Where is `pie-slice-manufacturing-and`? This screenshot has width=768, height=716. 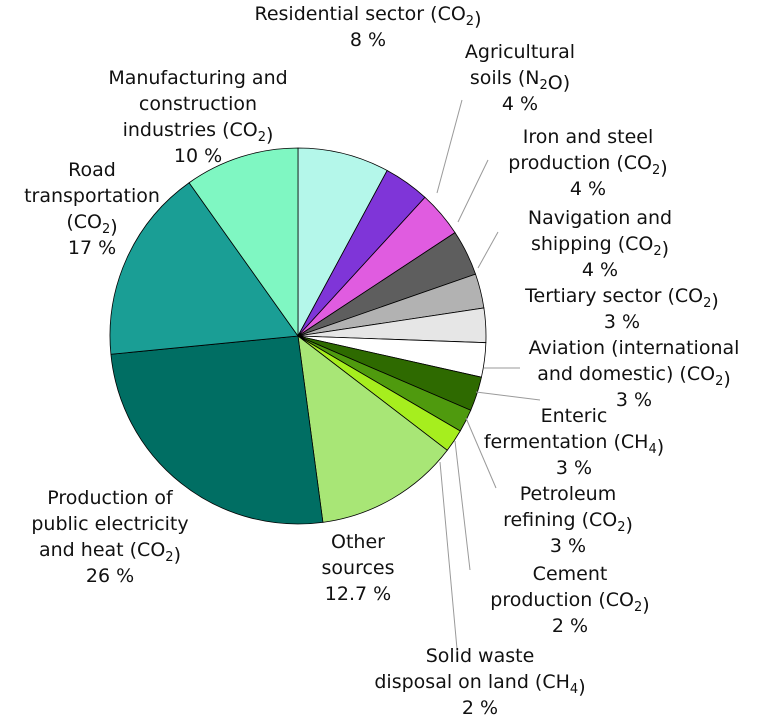 pie-slice-manufacturing-and is located at coordinates (243, 242).